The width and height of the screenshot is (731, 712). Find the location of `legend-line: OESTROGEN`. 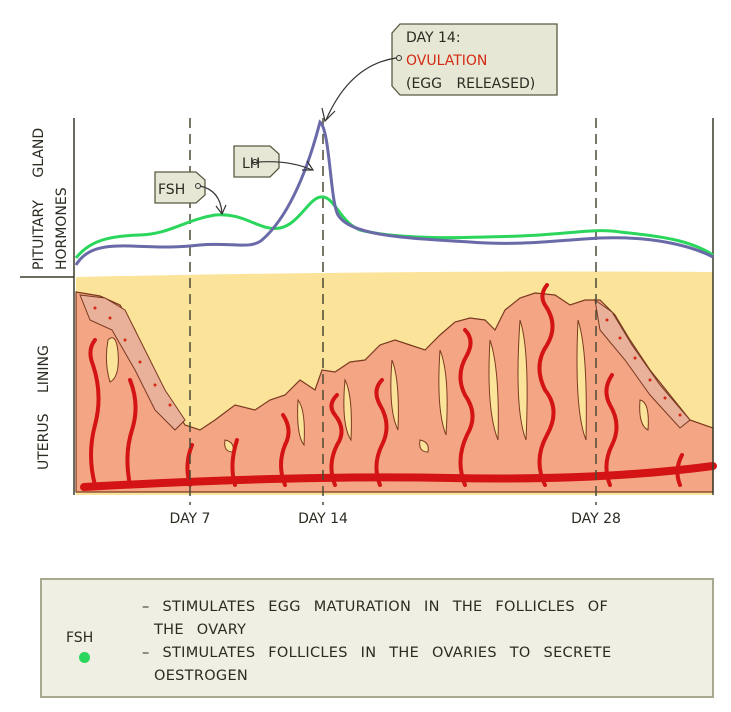

legend-line: OESTROGEN is located at coordinates (201, 676).